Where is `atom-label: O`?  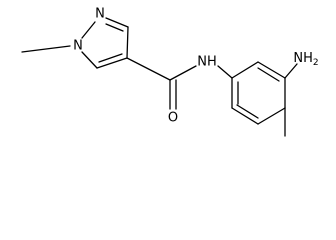 atom-label: O is located at coordinates (173, 118).